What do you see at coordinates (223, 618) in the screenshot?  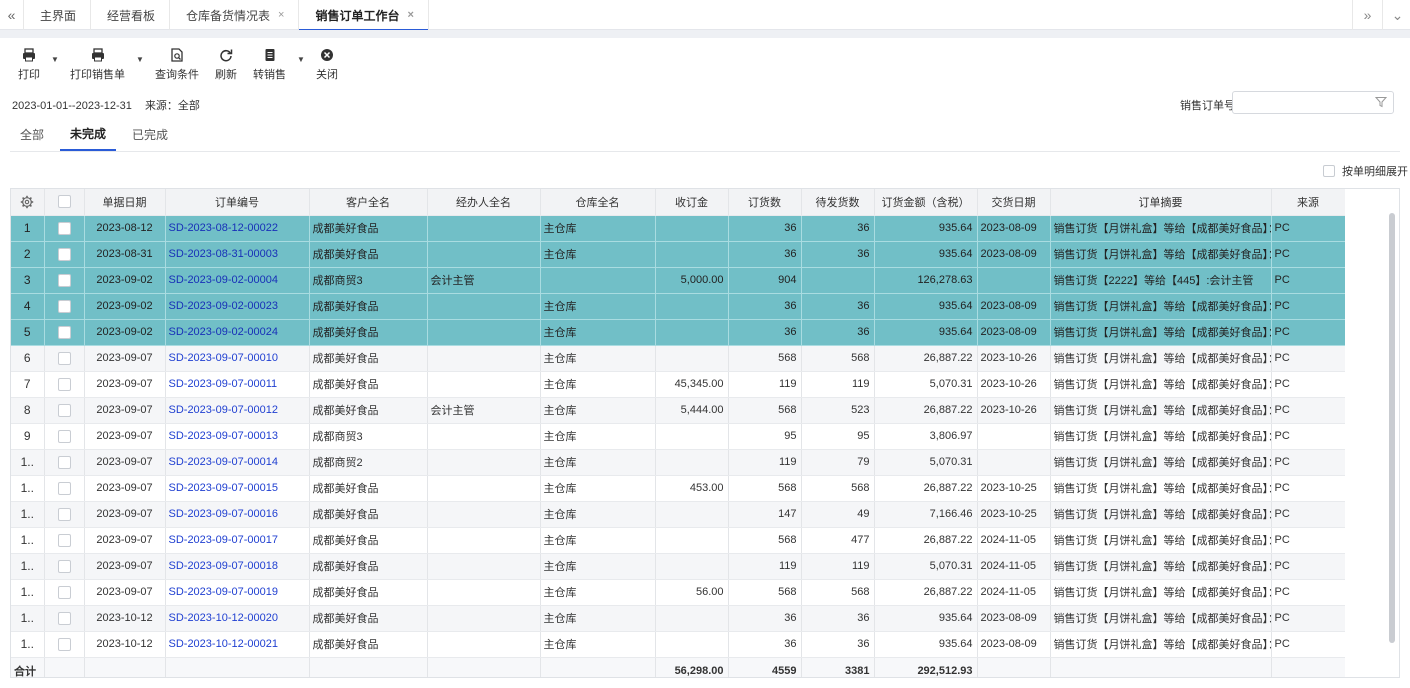 I see `order-number-link: SD-2023-10-12-00020` at bounding box center [223, 618].